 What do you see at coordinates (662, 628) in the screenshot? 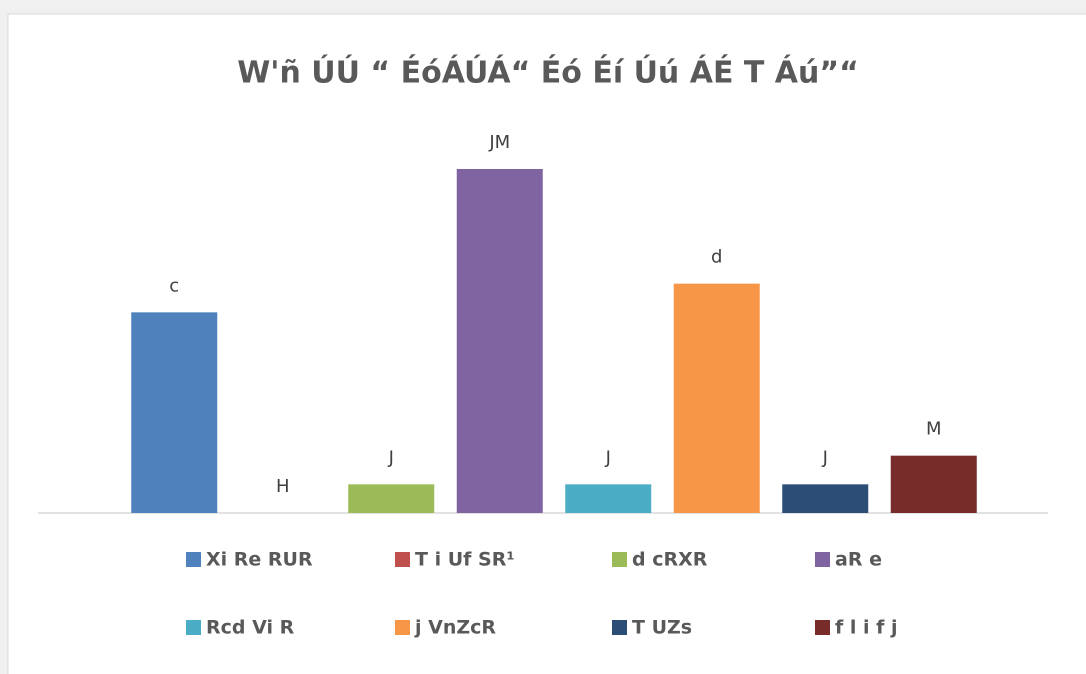
I see `legend-label: T UZs` at bounding box center [662, 628].